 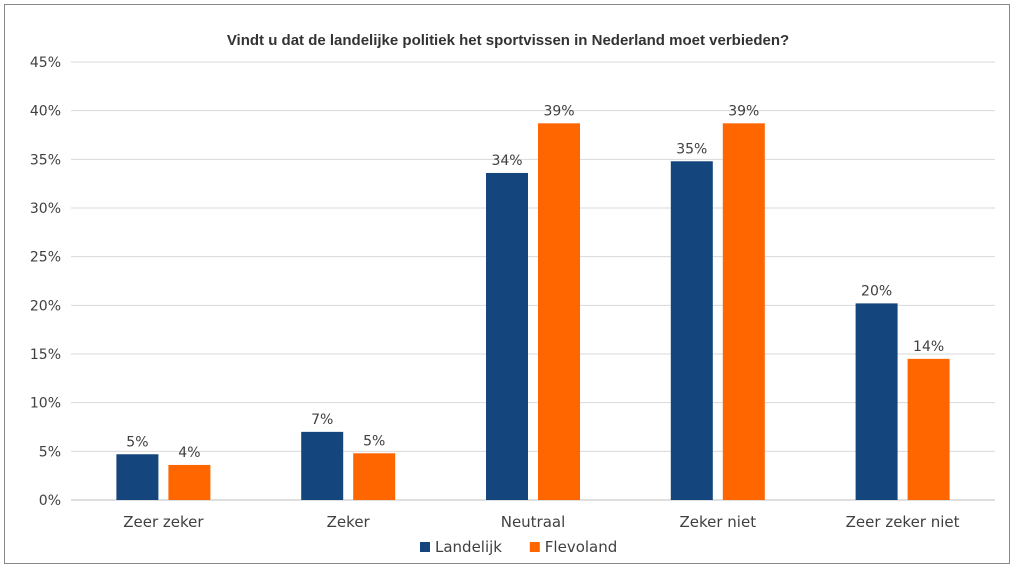 I want to click on data-label: 4%, so click(x=189, y=453).